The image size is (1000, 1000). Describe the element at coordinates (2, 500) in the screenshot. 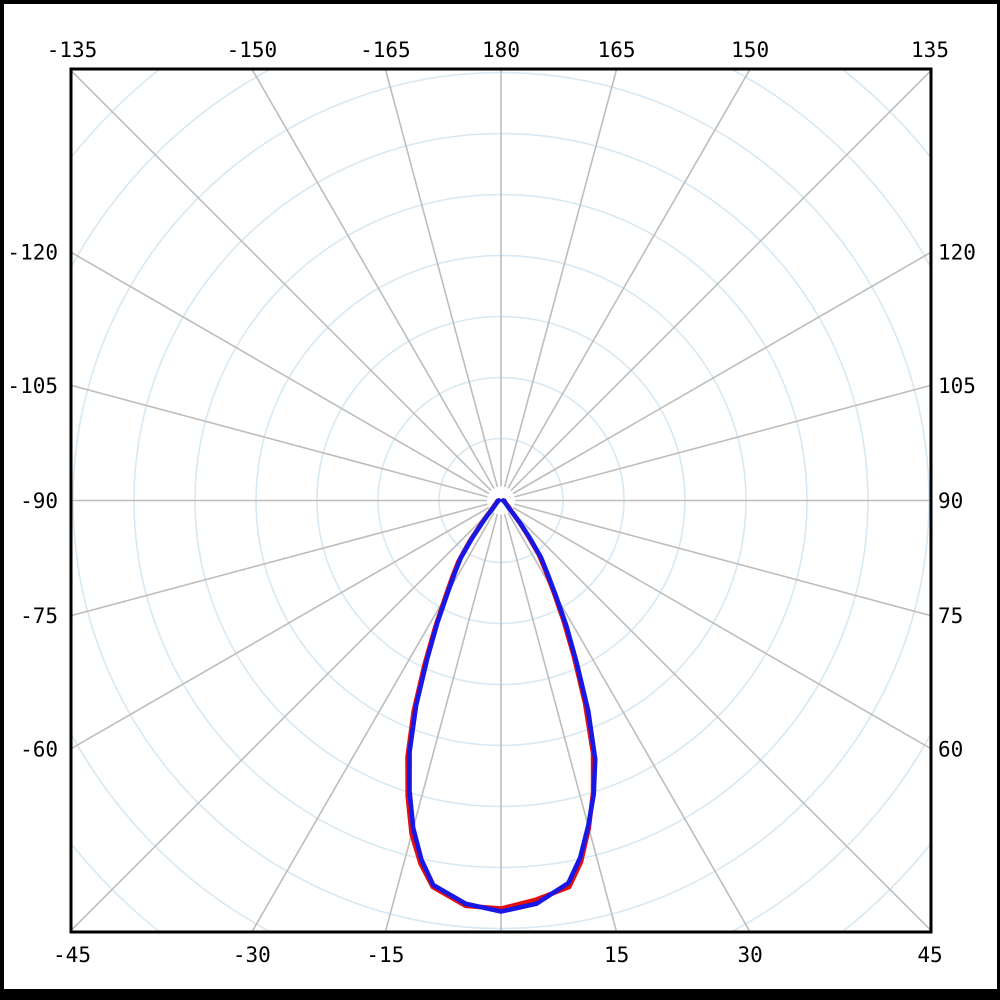

I see `image-border-left` at that location.